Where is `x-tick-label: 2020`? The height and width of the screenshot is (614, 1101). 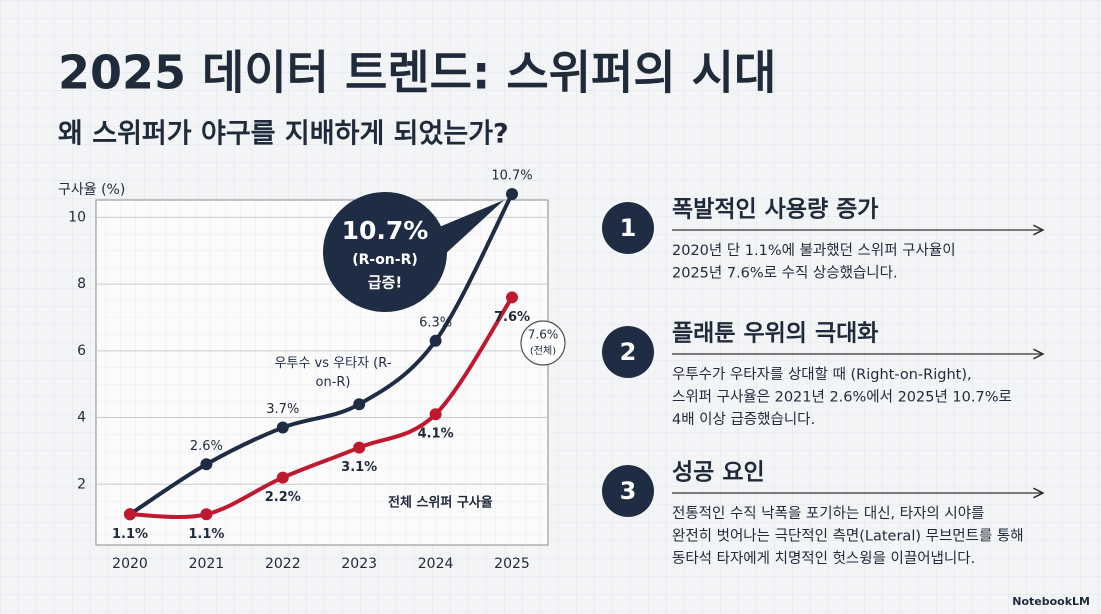 x-tick-label: 2020 is located at coordinates (130, 564).